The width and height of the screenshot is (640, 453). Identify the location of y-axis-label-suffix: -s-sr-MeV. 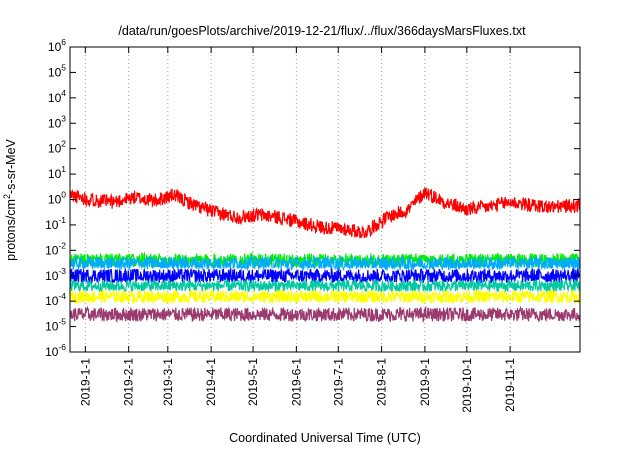
(11, 166).